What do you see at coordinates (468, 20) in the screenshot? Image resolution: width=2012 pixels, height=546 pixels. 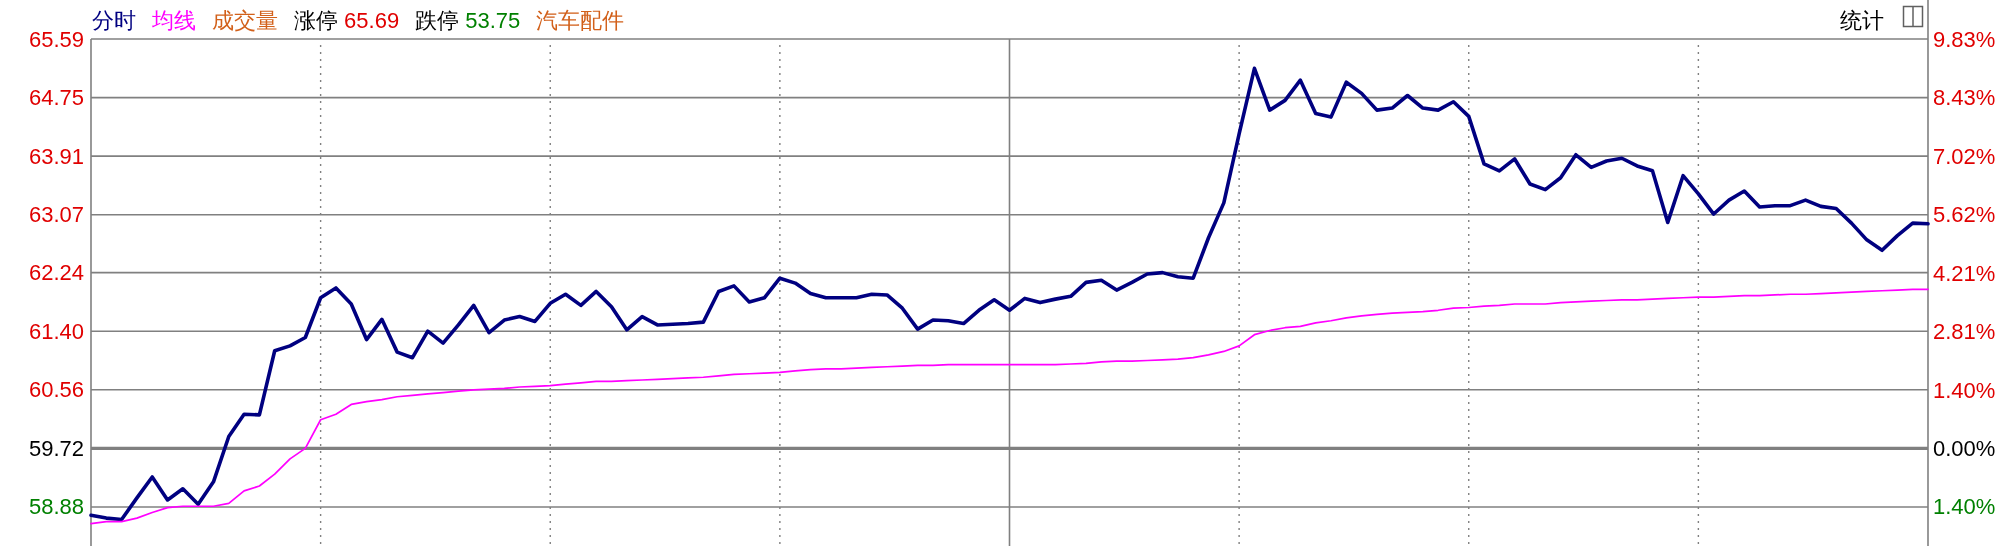 I see `text: 跌停 53.75` at bounding box center [468, 20].